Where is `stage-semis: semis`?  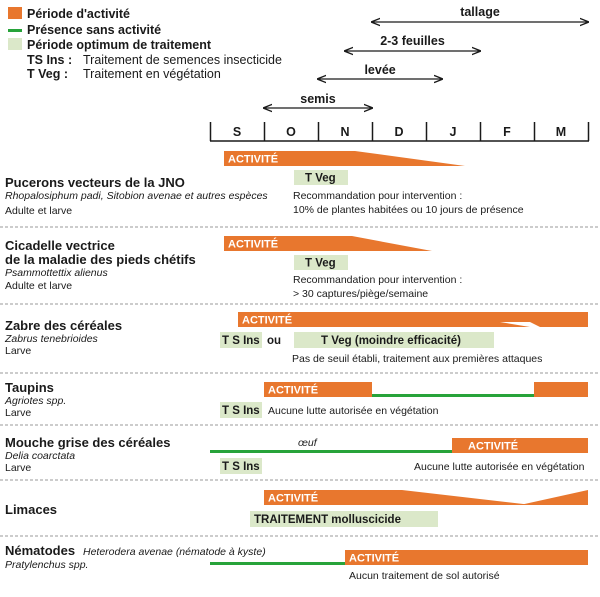 stage-semis: semis is located at coordinates (318, 100).